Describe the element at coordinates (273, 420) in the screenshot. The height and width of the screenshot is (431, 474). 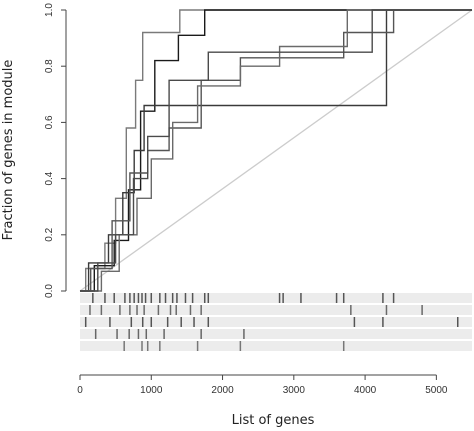
I see `x-axis-title: List of genes` at that location.